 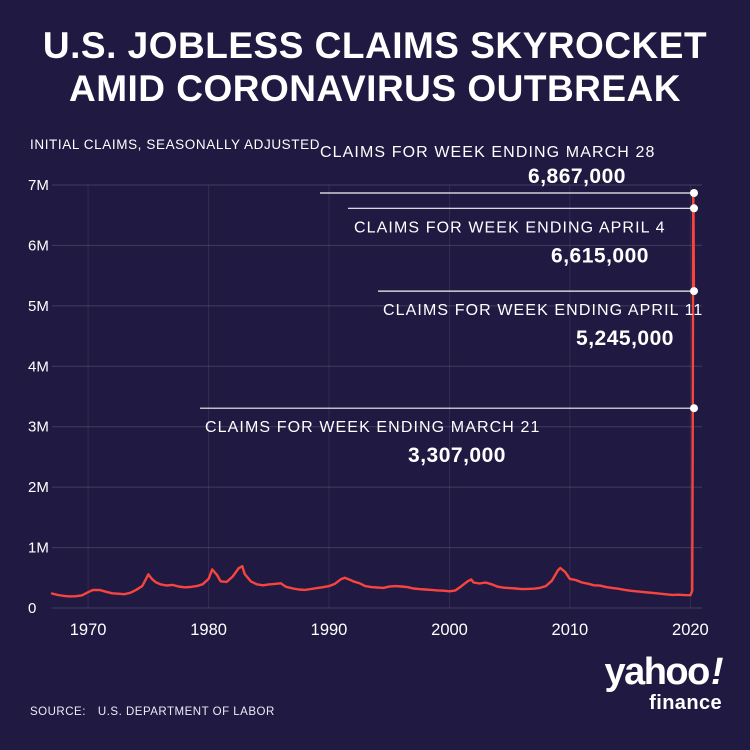 What do you see at coordinates (717, 672) in the screenshot?
I see `yahoo-exclamation: !` at bounding box center [717, 672].